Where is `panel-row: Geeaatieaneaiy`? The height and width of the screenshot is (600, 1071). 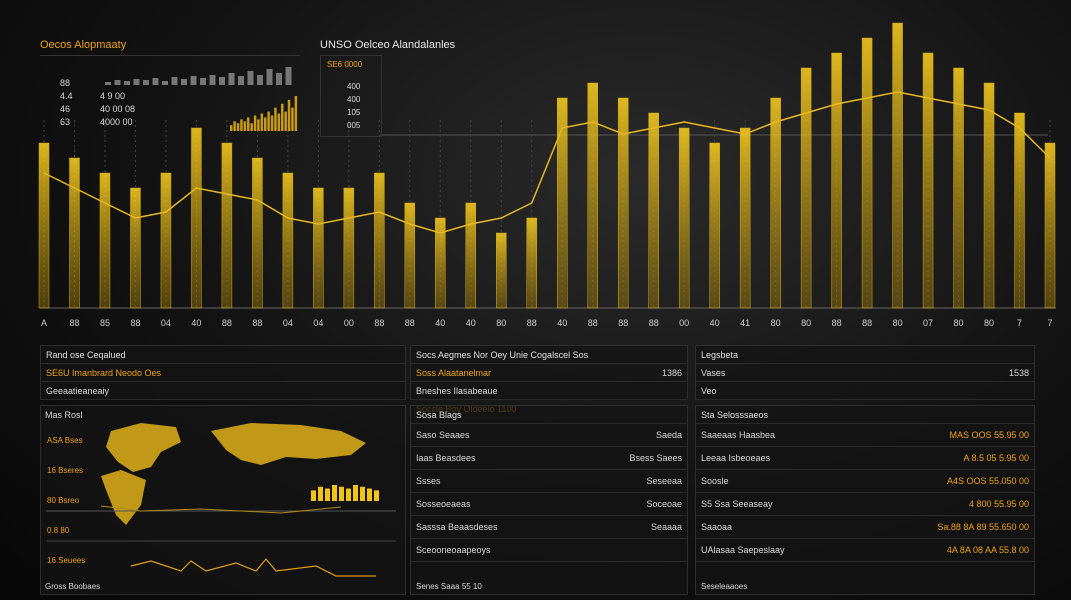 panel-row: Geeaatieaneaiy is located at coordinates (223, 391).